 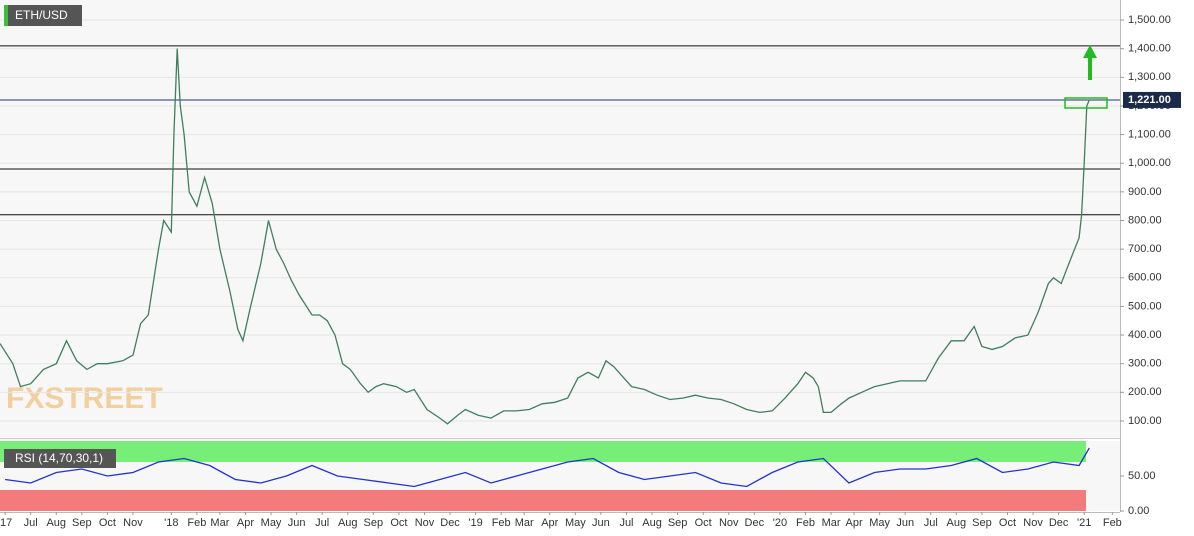 What do you see at coordinates (171, 523) in the screenshot?
I see `x-tick-label: '18` at bounding box center [171, 523].